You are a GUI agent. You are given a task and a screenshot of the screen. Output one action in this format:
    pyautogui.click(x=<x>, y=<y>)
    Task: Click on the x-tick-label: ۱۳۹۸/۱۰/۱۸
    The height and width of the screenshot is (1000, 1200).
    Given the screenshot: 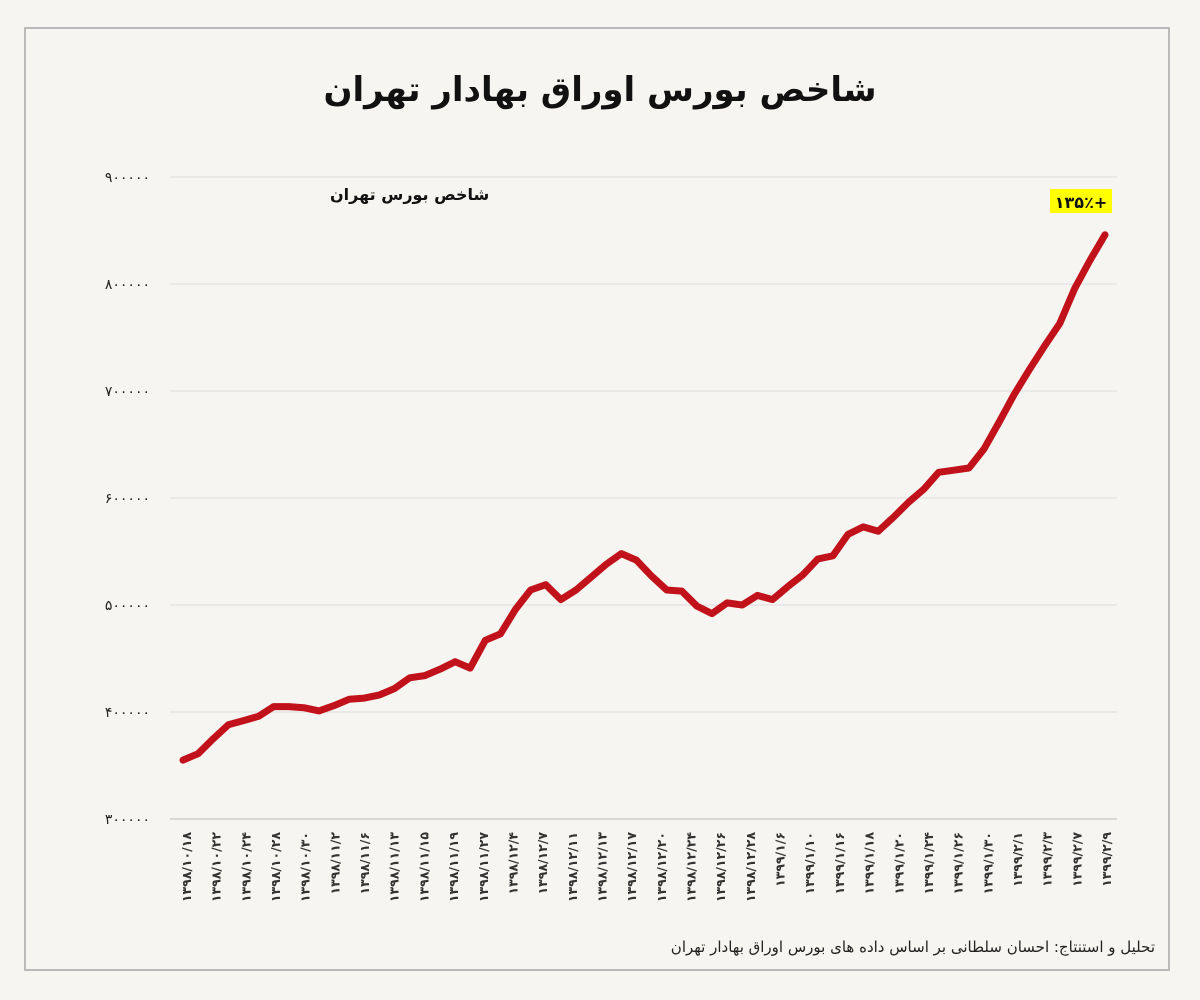 What is the action you would take?
    pyautogui.click(x=186, y=867)
    